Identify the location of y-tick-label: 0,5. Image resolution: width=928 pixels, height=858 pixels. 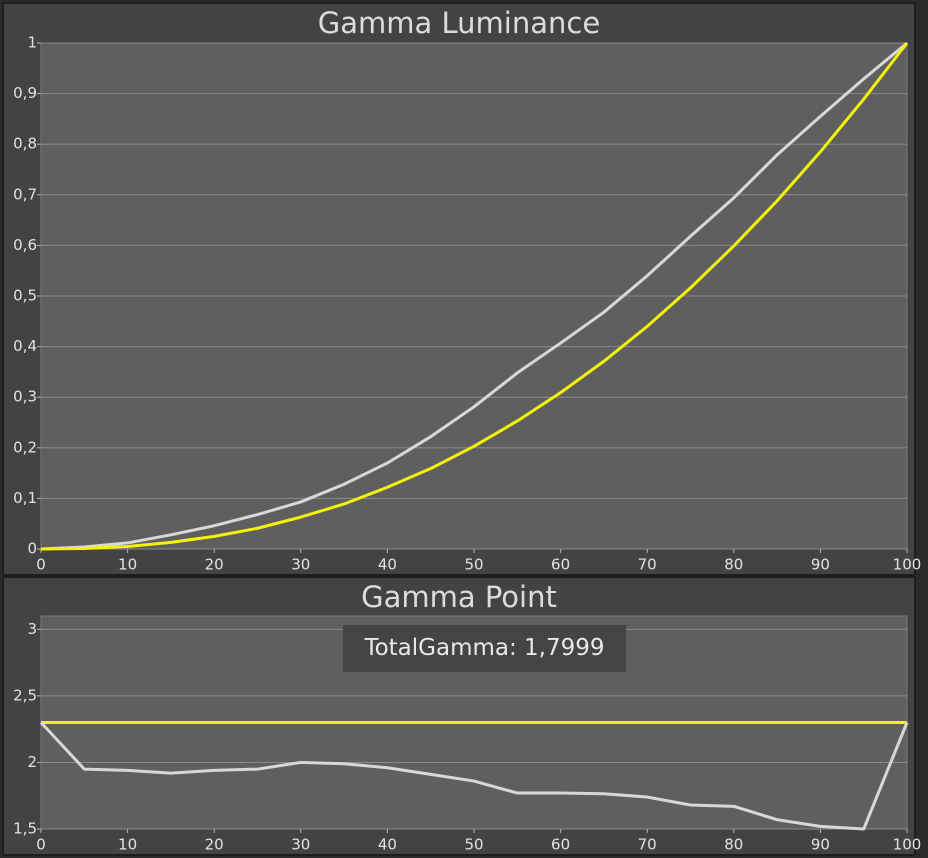
(25, 296).